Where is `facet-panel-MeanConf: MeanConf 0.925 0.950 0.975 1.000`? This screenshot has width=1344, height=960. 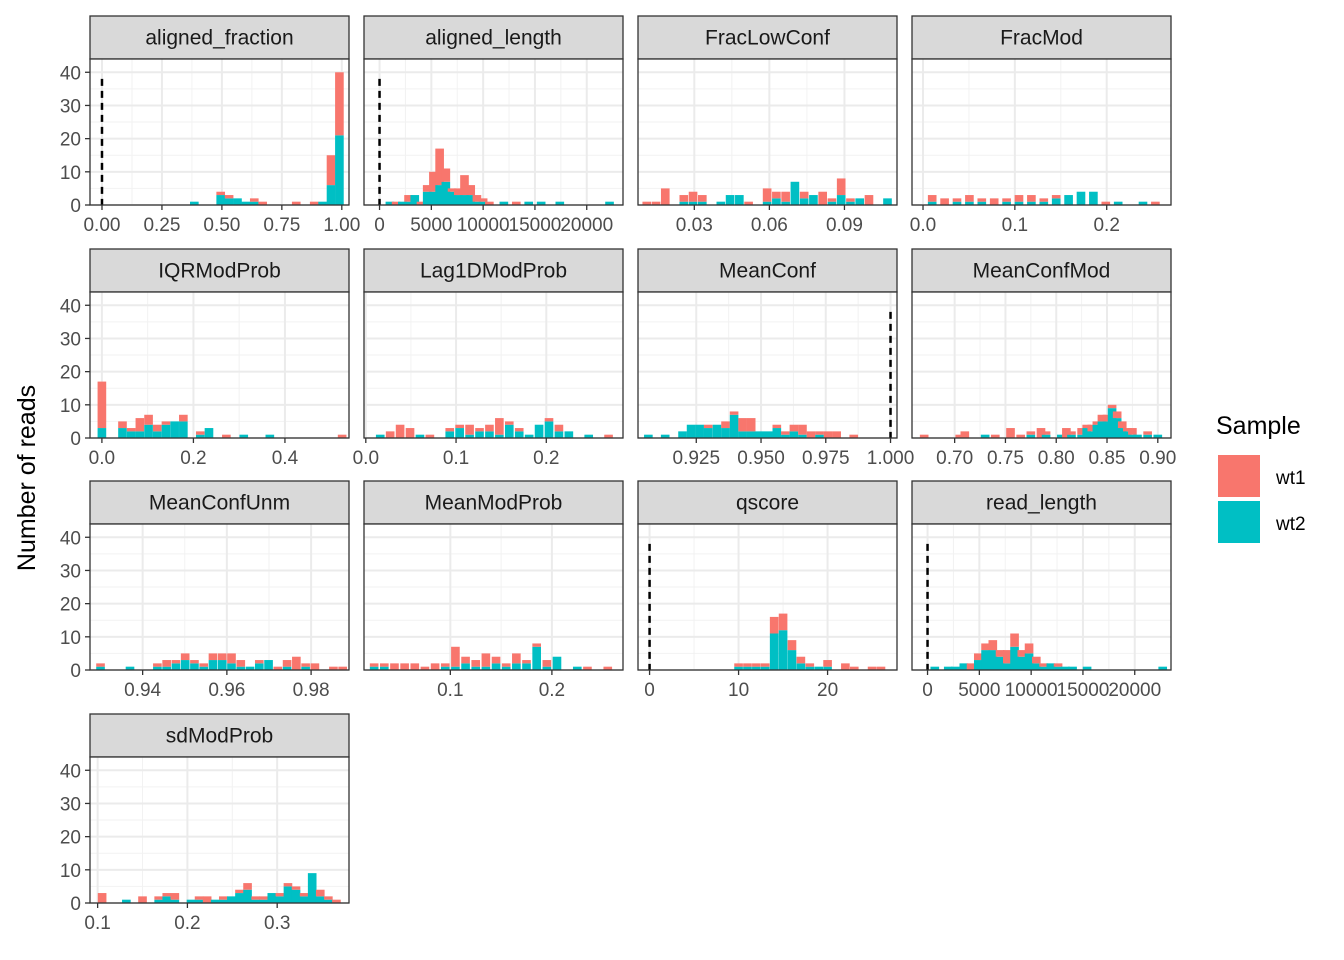
facet-panel-MeanConf: MeanConf 0.925 0.950 0.975 1.000 is located at coordinates (775, 358).